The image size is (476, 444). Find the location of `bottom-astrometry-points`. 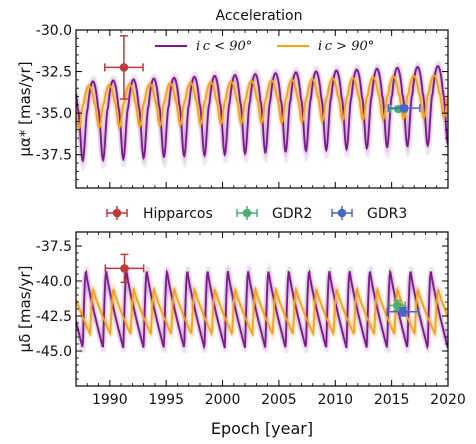

bottom-astrometry-points is located at coordinates (262, 285).